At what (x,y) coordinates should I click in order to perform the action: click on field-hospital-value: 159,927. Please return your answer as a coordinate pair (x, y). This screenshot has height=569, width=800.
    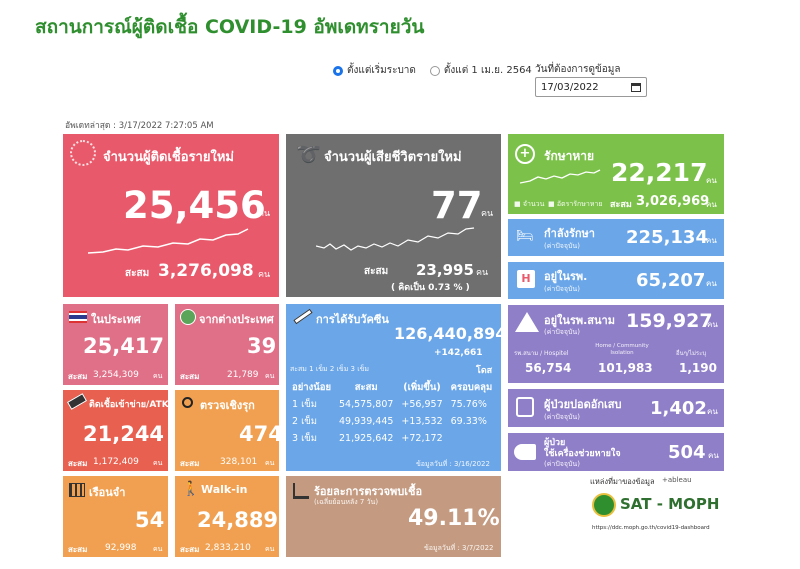
    Looking at the image, I should click on (669, 321).